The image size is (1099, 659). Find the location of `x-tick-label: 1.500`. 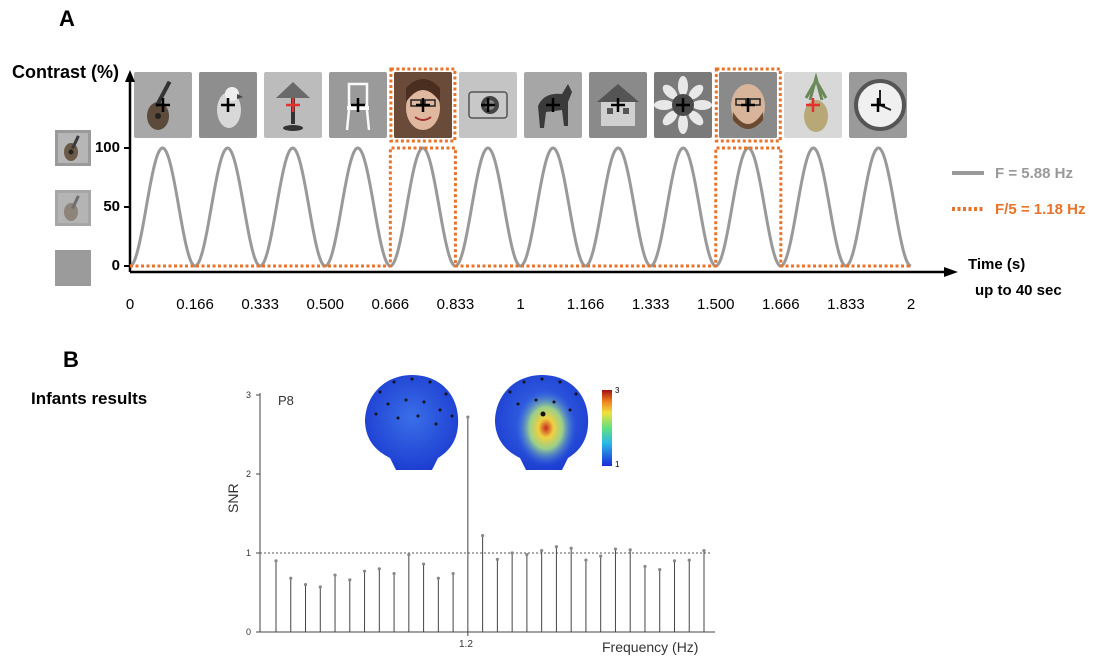

x-tick-label: 1.500 is located at coordinates (715, 304).